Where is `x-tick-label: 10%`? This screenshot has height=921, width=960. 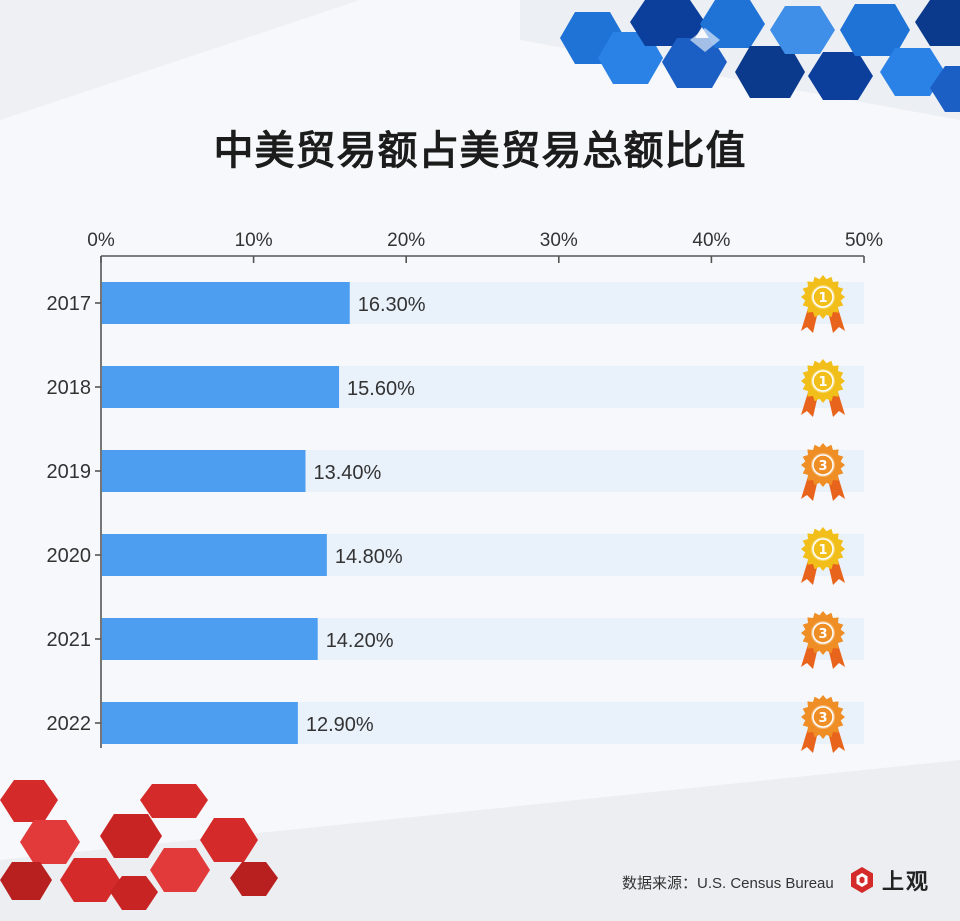 x-tick-label: 10% is located at coordinates (254, 240).